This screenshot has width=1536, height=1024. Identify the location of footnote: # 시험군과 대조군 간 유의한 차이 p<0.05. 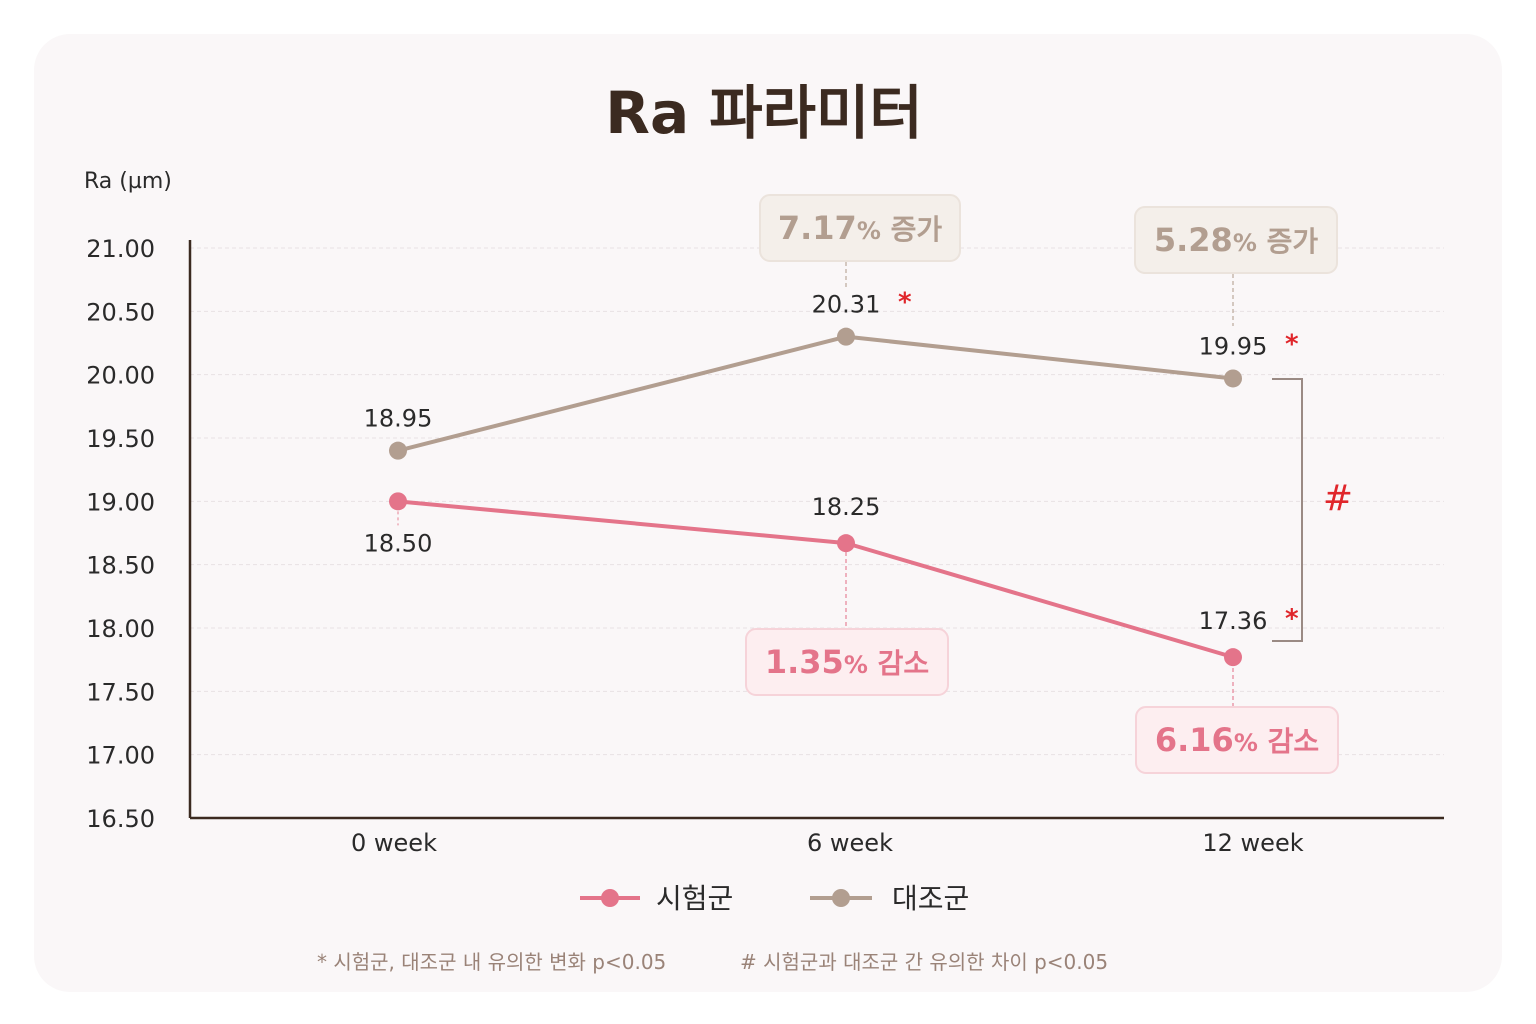
(924, 962).